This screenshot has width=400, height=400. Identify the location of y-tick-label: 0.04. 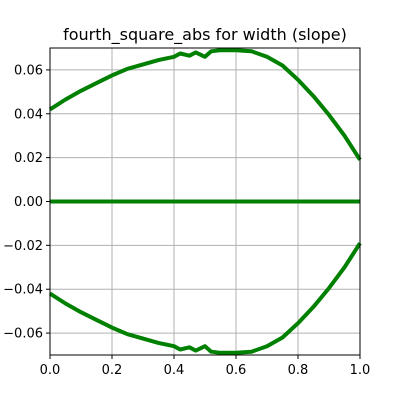
(28, 114).